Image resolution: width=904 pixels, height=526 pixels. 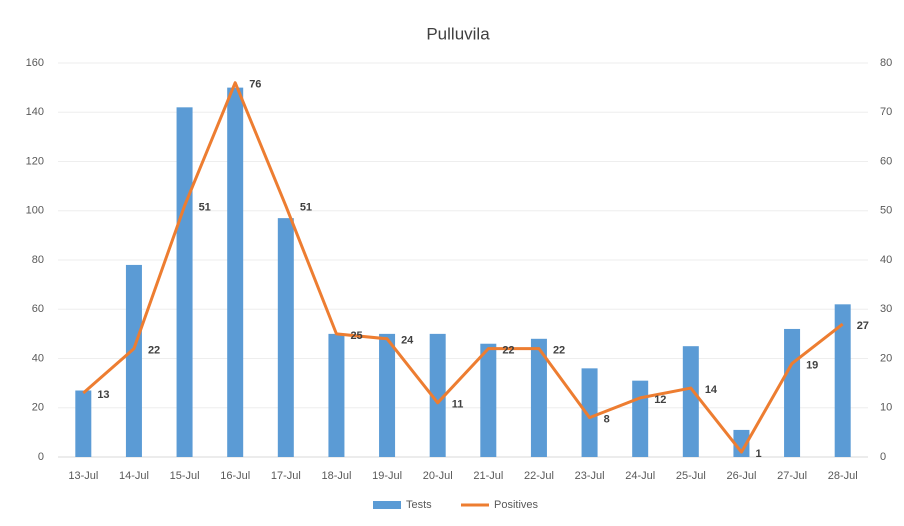 I want to click on y-tick-label: 160, so click(x=35, y=63).